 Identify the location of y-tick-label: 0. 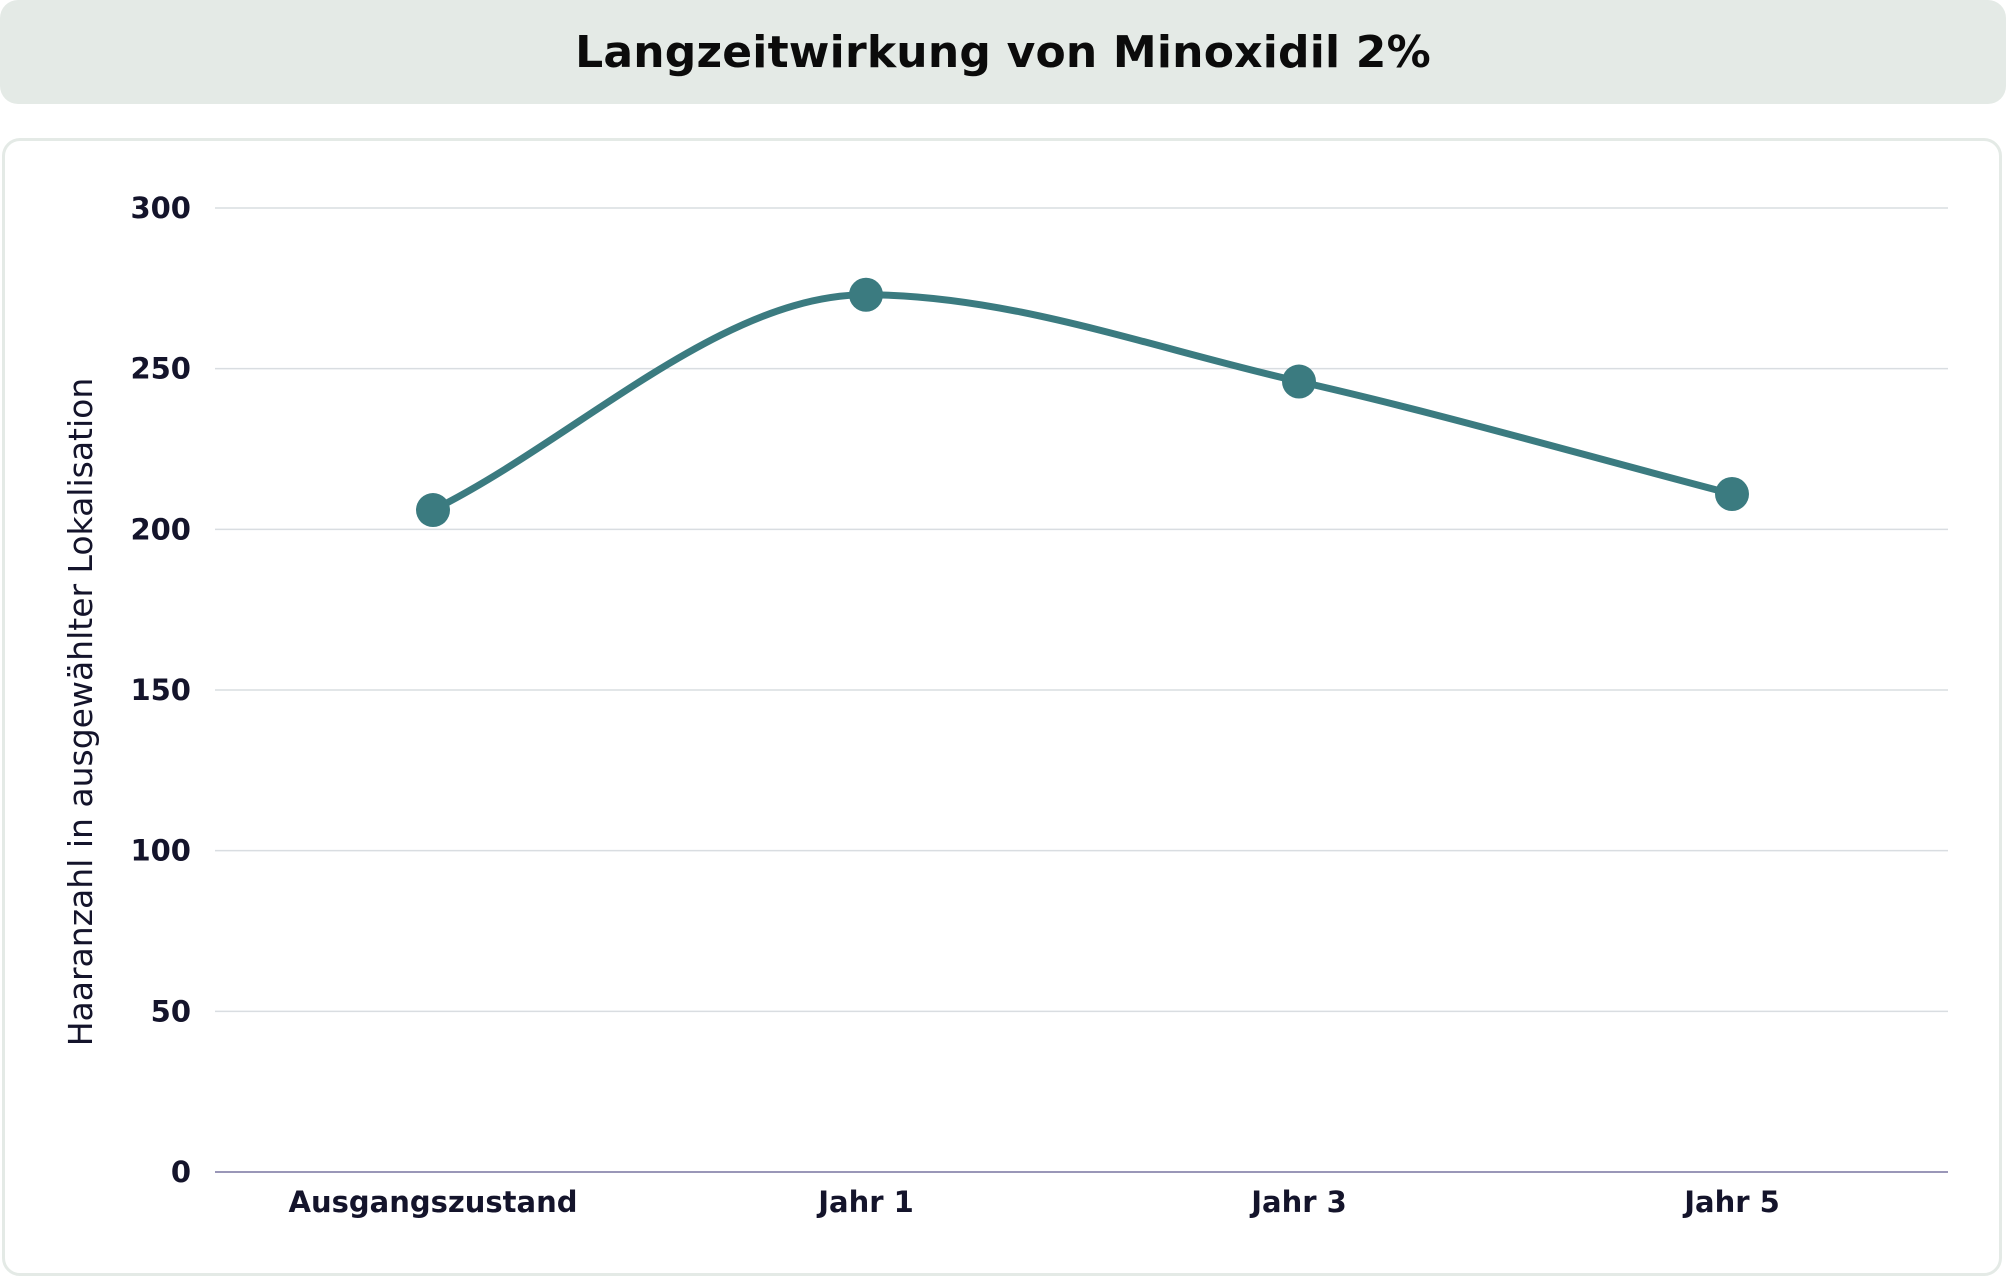
(181, 1172).